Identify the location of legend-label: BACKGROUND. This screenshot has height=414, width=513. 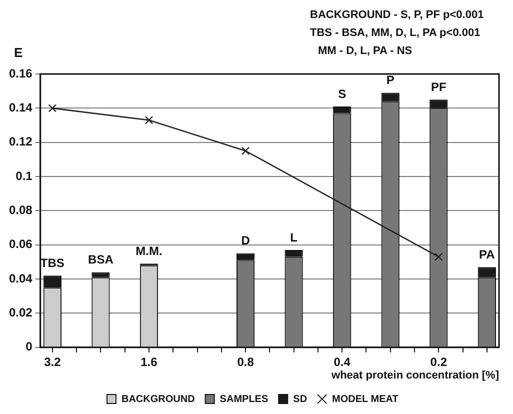
(158, 399).